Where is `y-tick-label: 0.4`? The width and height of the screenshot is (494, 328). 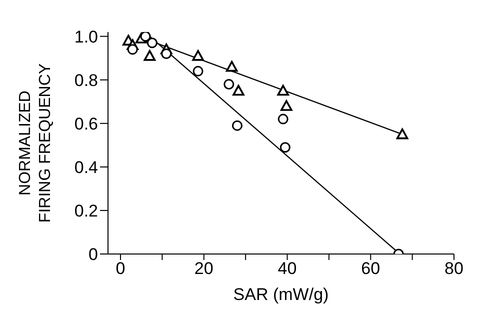 y-tick-label: 0.4 is located at coordinates (86, 167).